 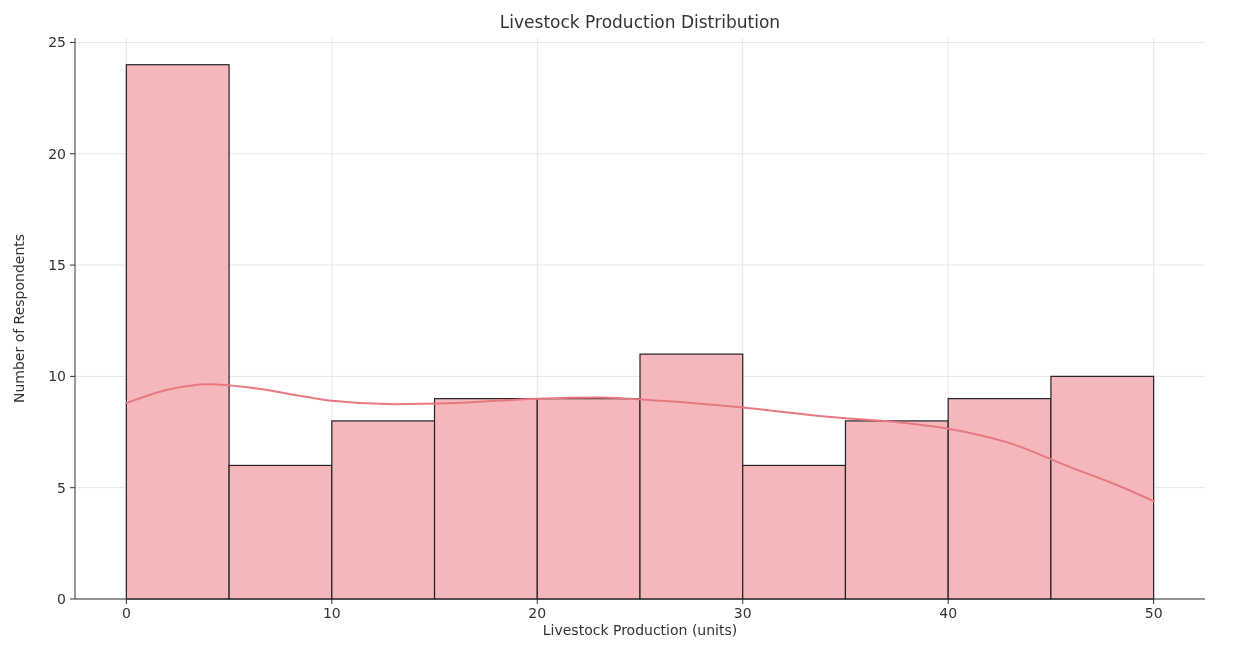 I want to click on chart-title: Livestock Production Distribution, so click(x=640, y=22).